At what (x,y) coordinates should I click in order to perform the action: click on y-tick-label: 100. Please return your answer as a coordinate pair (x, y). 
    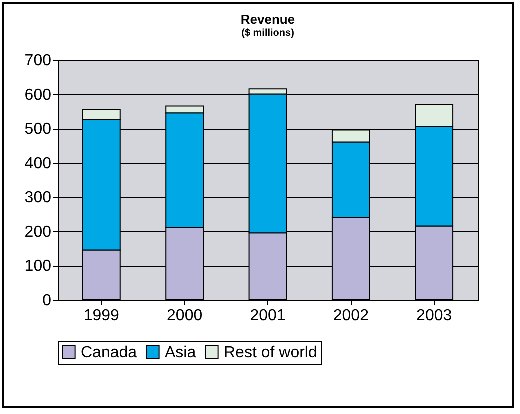
    Looking at the image, I should click on (38, 267).